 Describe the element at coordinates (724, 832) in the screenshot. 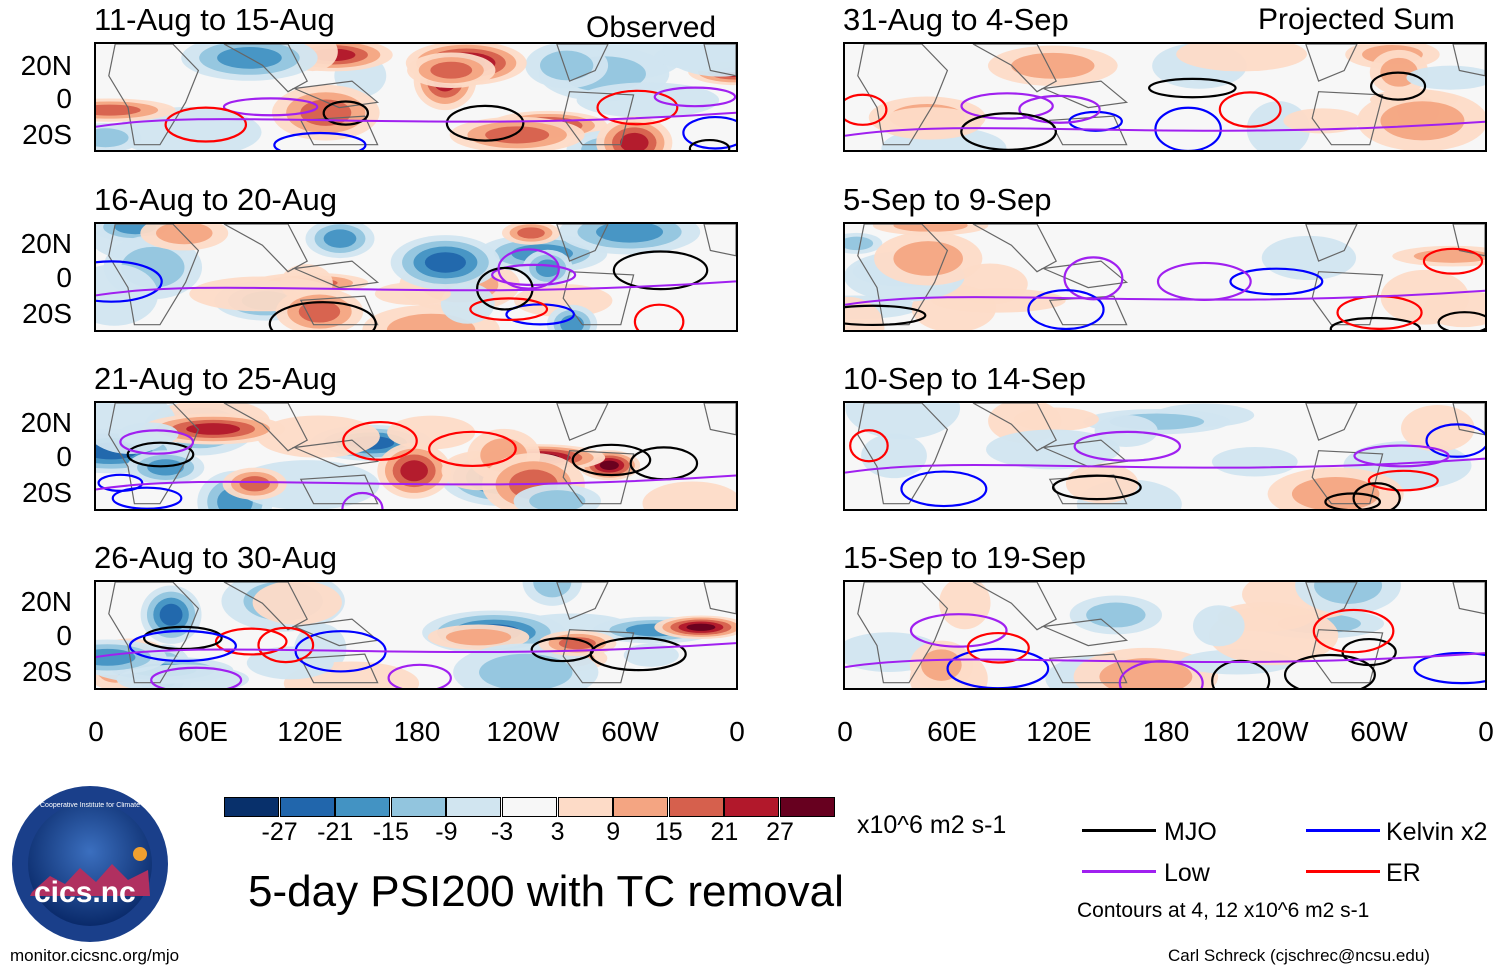

I see `colorbar-tick-label: 21` at that location.